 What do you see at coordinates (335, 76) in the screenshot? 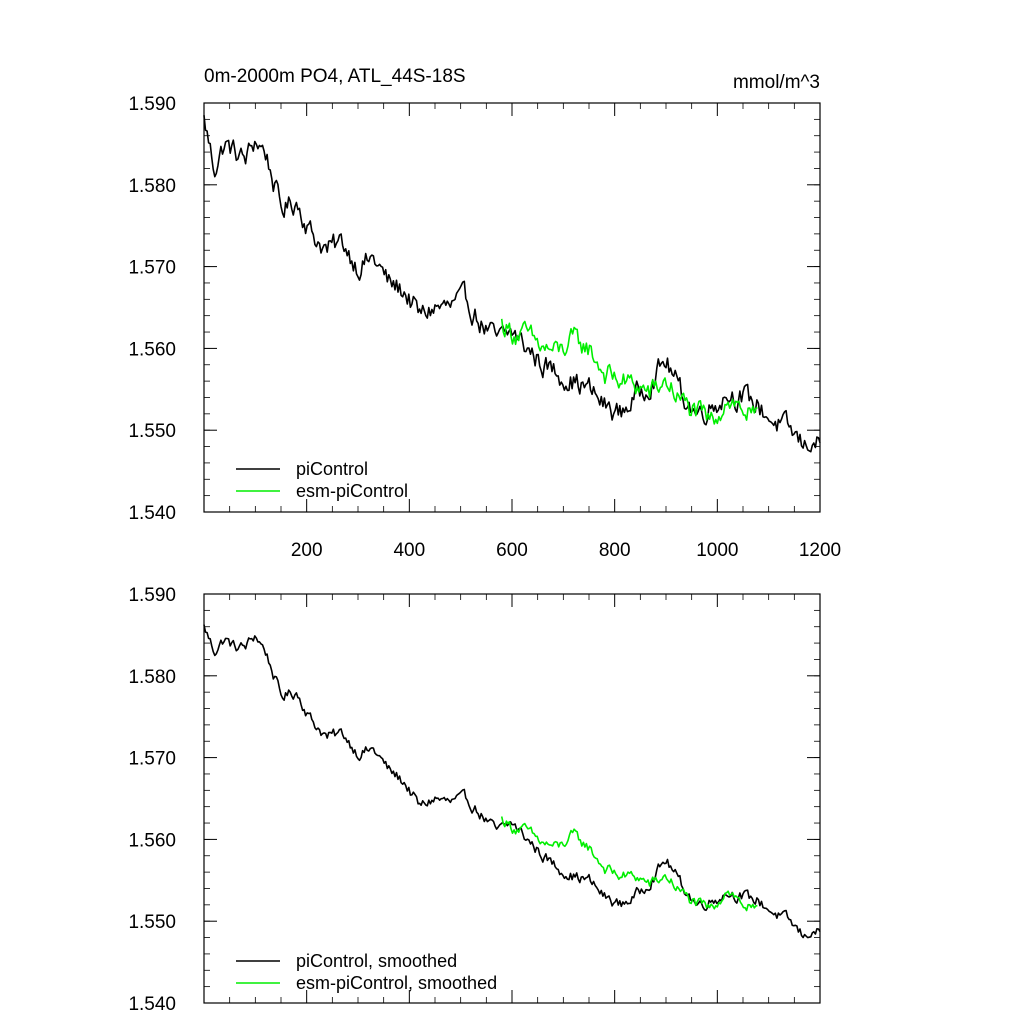
I see `chart-title: 0m-2000m PO4, ATL_44S-18S` at bounding box center [335, 76].